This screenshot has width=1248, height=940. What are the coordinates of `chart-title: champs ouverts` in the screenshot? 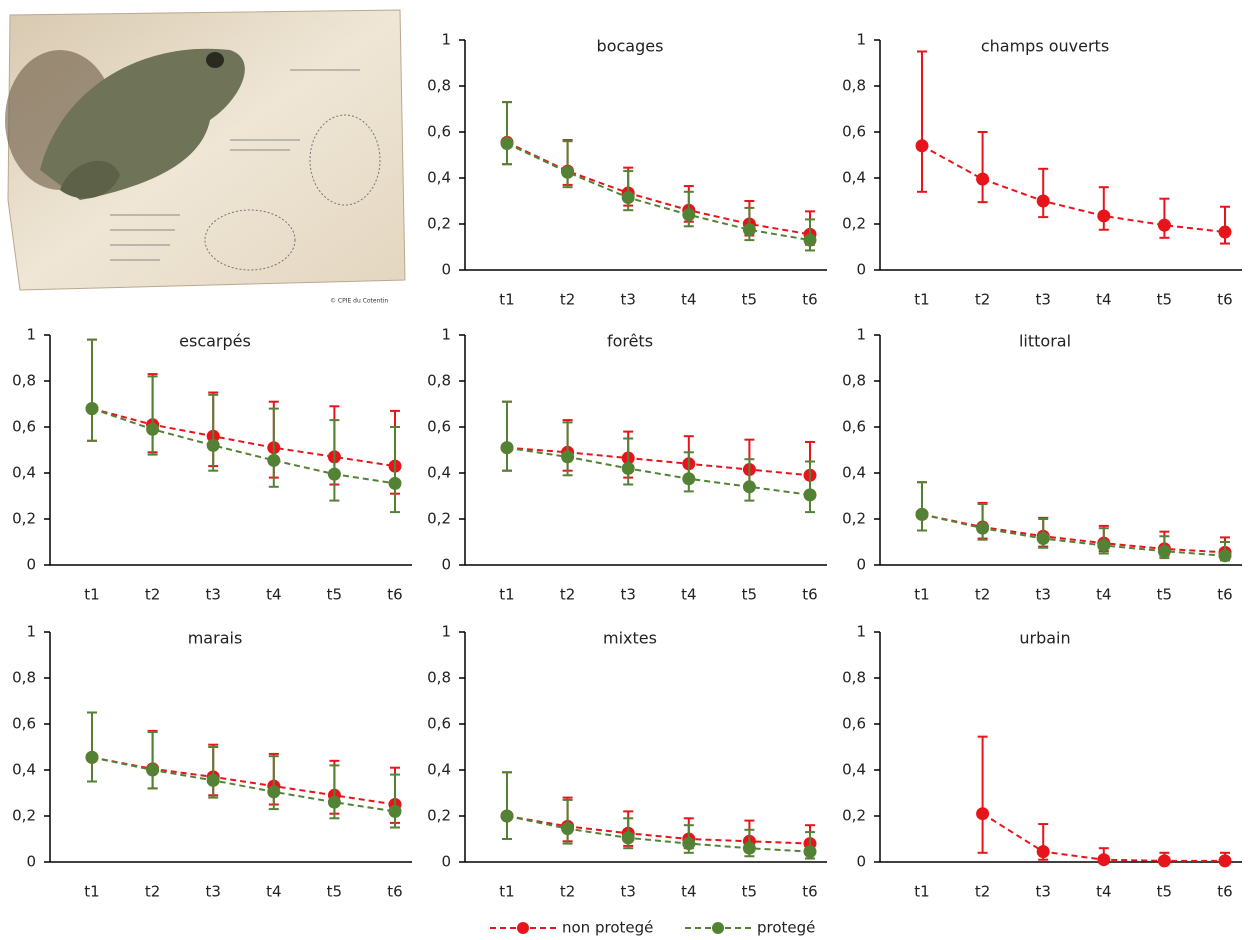 It's located at (1045, 46).